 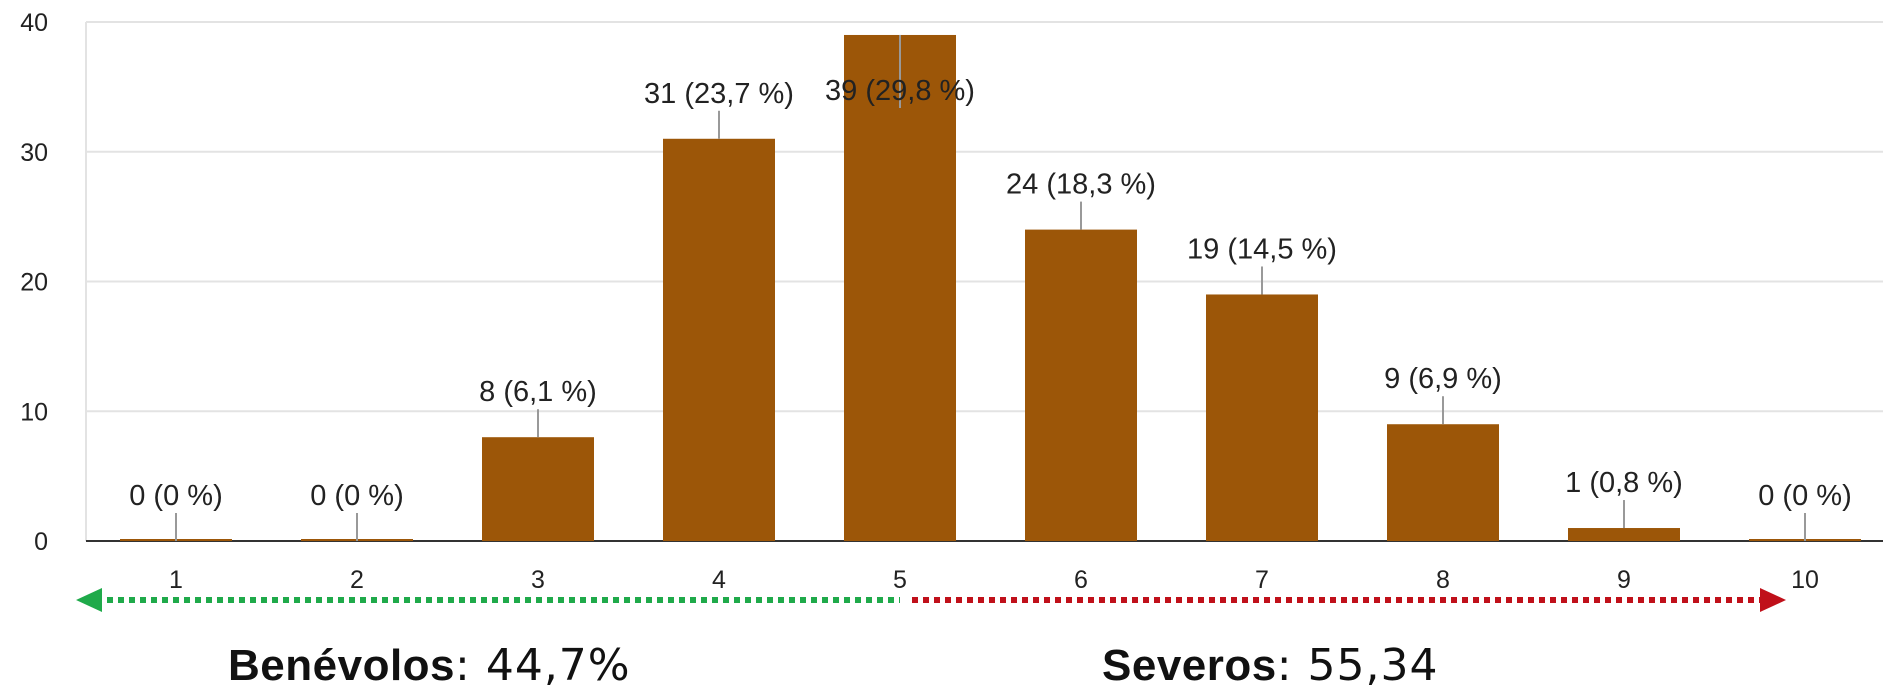 What do you see at coordinates (1262, 580) in the screenshot?
I see `x-tick-label: 7` at bounding box center [1262, 580].